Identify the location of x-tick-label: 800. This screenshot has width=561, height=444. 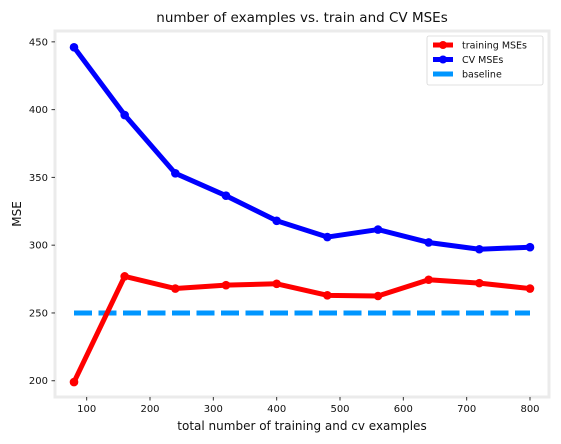
(529, 409).